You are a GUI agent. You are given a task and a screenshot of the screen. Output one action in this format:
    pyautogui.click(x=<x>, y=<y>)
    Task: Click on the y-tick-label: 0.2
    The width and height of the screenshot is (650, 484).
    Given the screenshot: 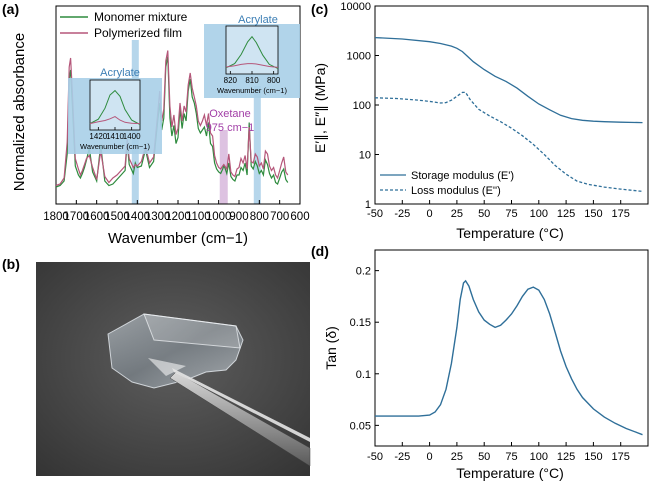 What is the action you would take?
    pyautogui.click(x=363, y=272)
    